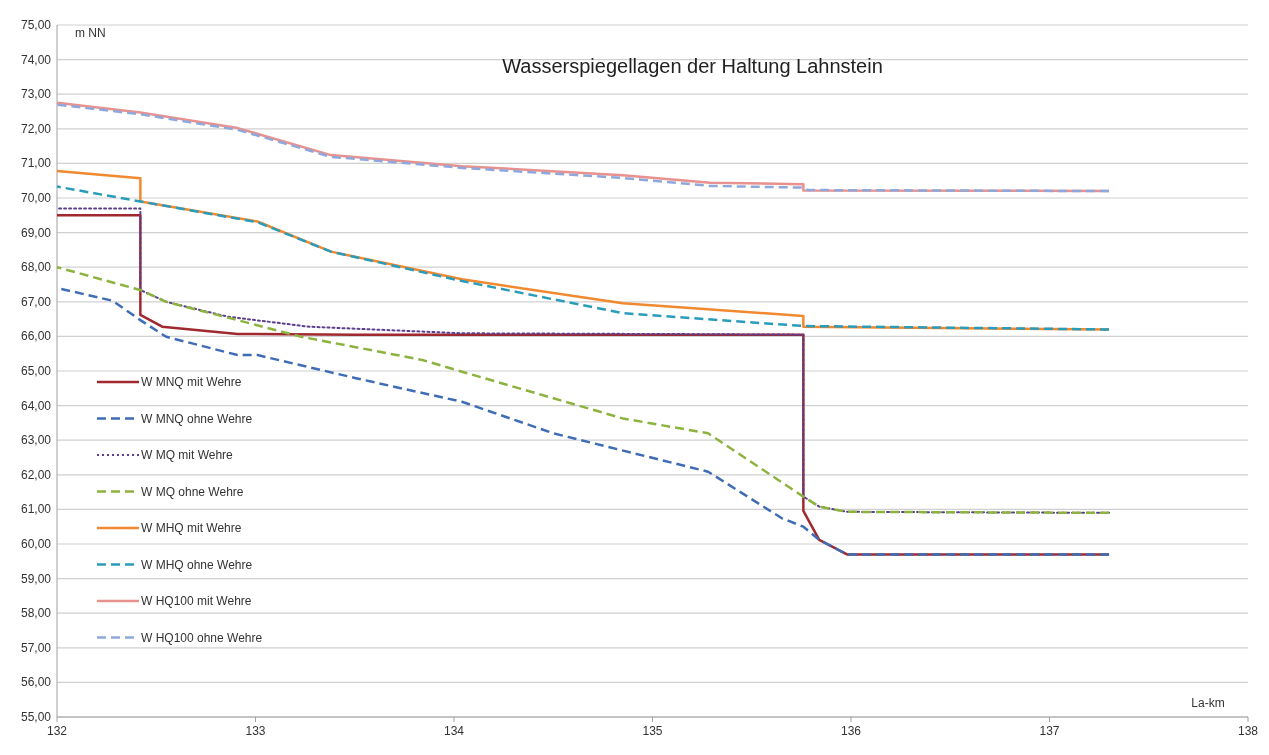  Describe the element at coordinates (57, 731) in the screenshot. I see `x-tick-label: 132` at that location.